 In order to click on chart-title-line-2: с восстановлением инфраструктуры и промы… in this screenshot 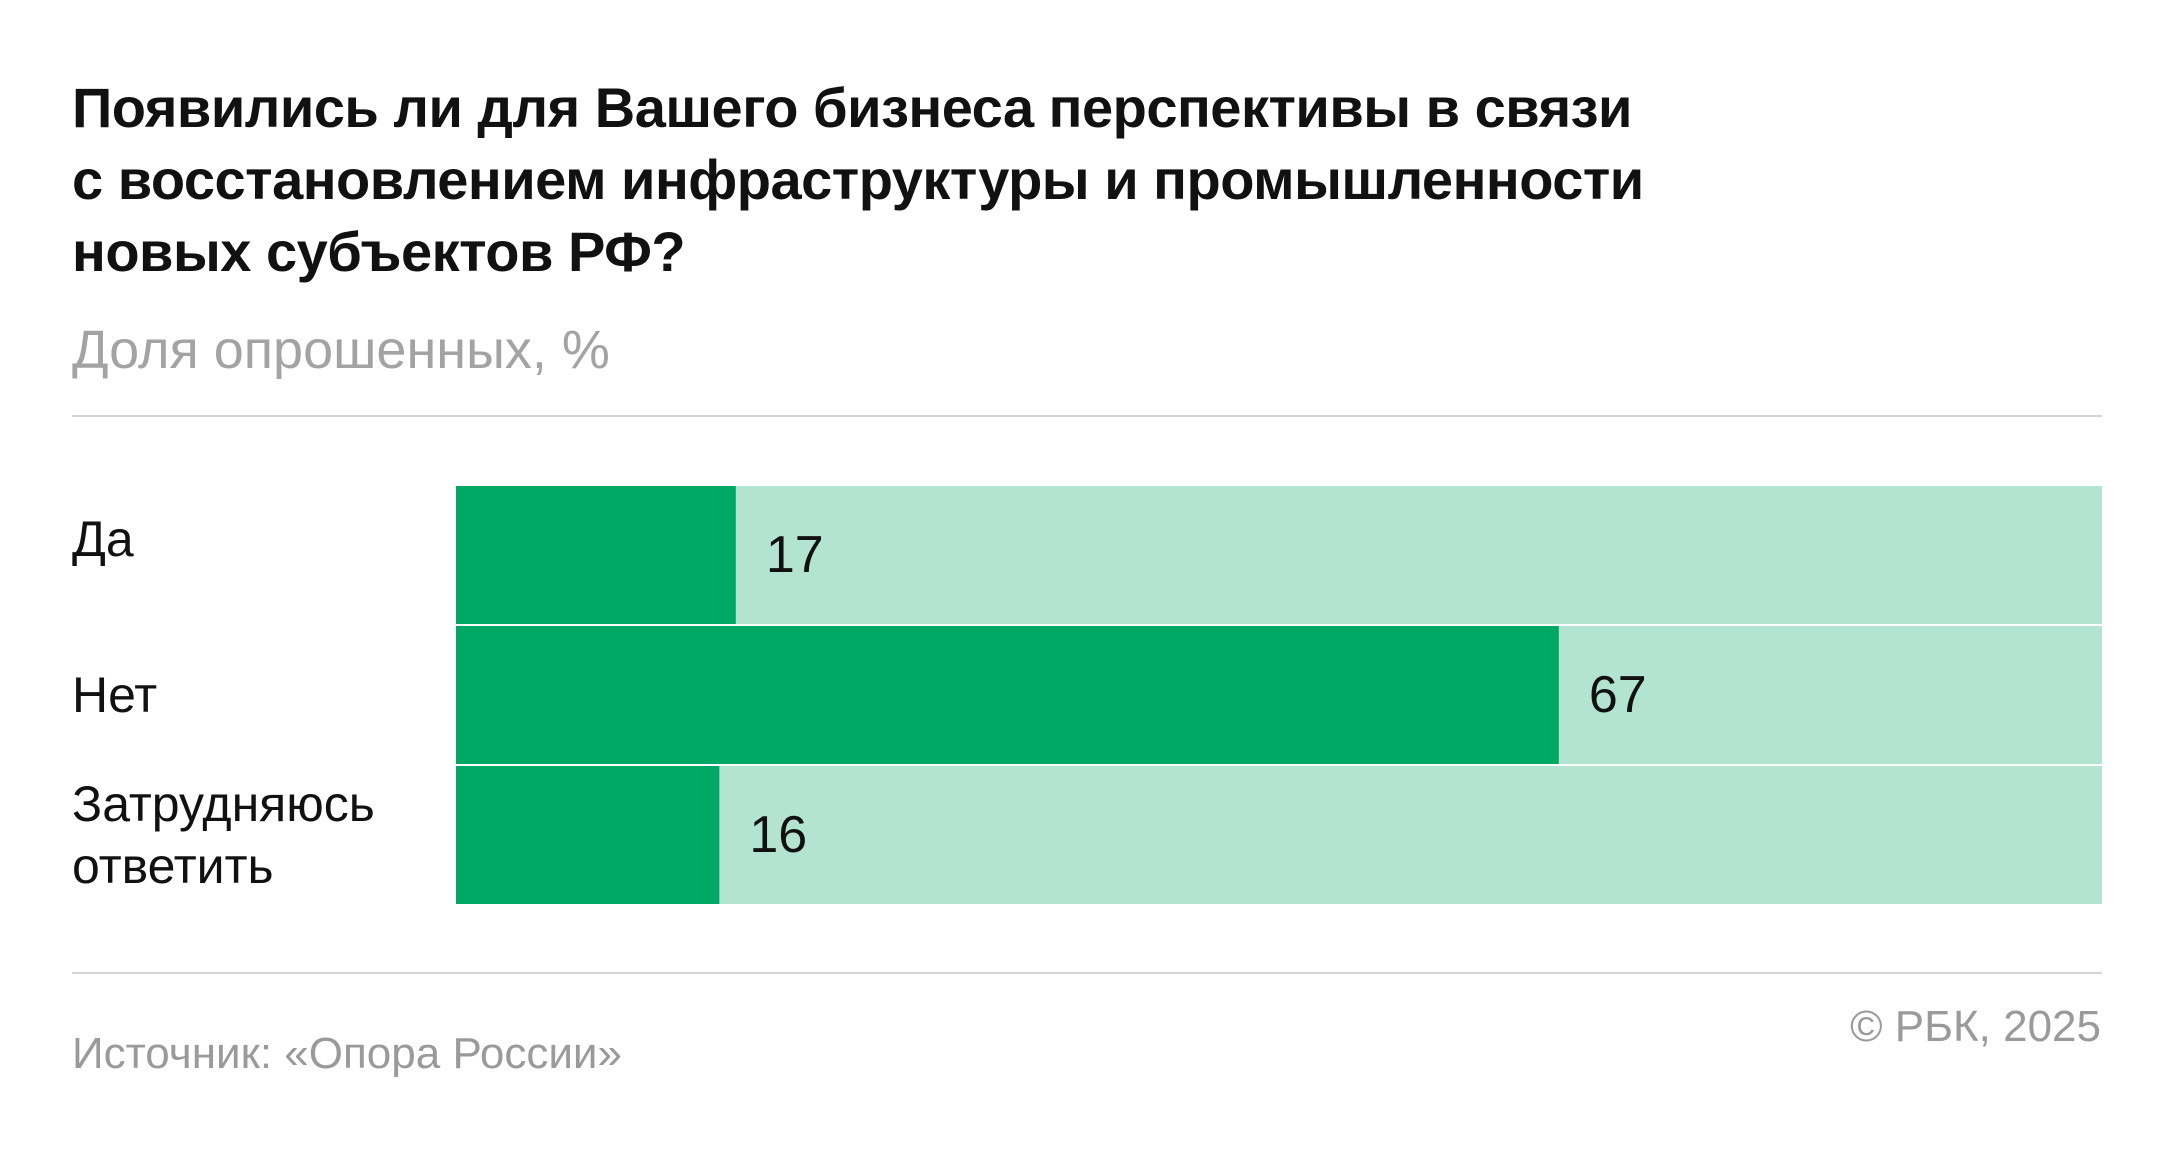, I will do `click(858, 179)`.